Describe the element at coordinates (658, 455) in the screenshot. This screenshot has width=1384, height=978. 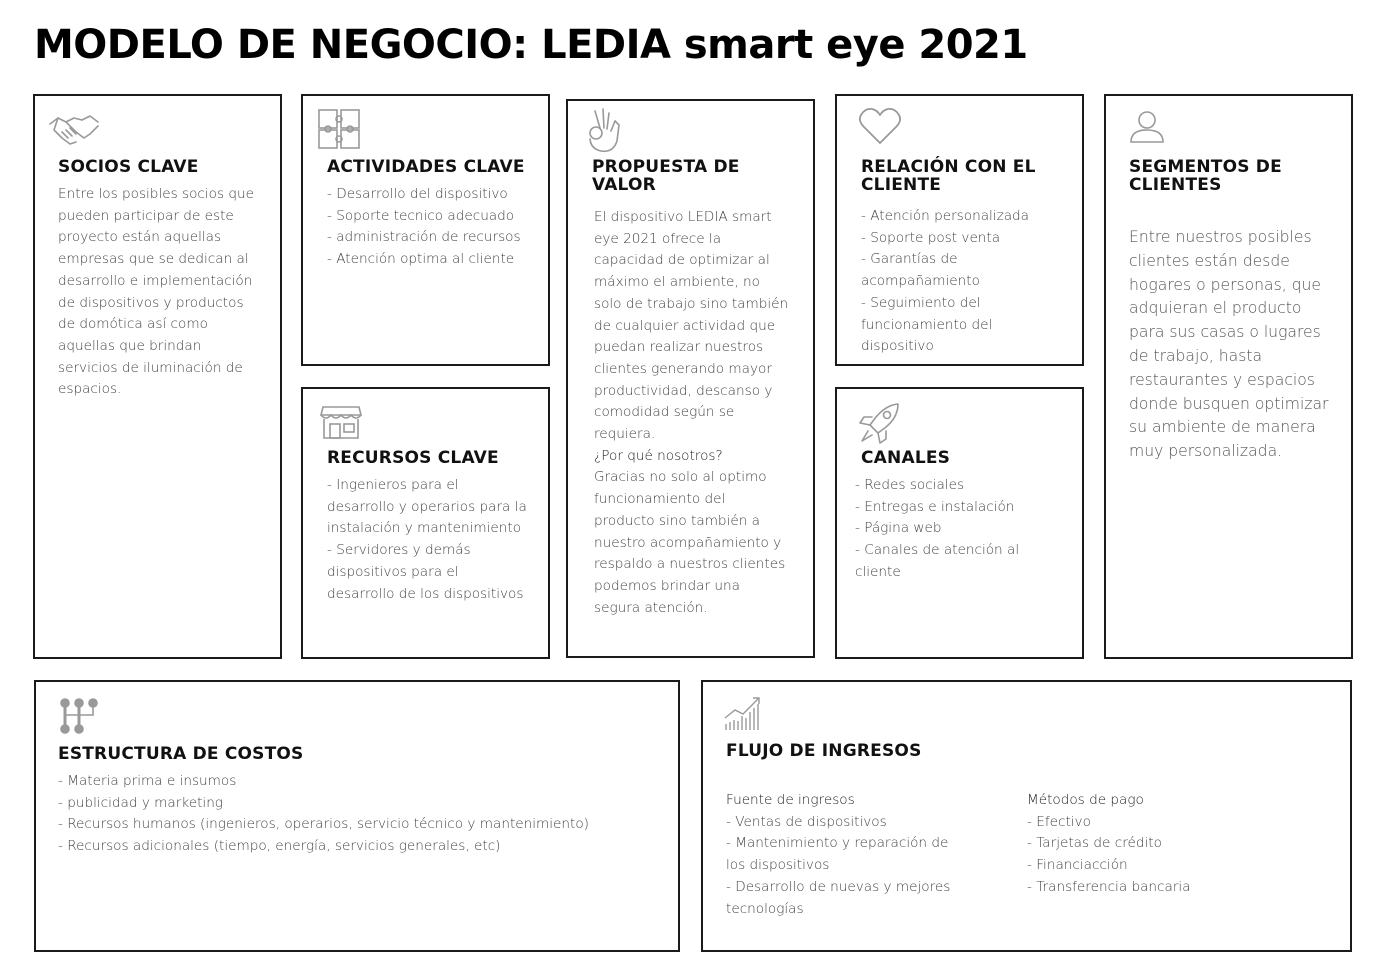
I see `propuesta-question: ¿Por qué nosotros?` at that location.